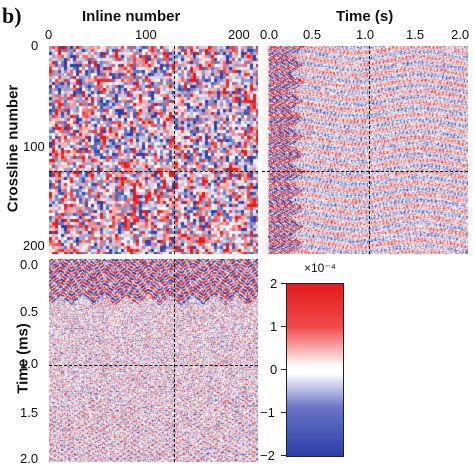 Image resolution: width=474 pixels, height=474 pixels. I want to click on time-top-tick-2: 1.0, so click(365, 34).